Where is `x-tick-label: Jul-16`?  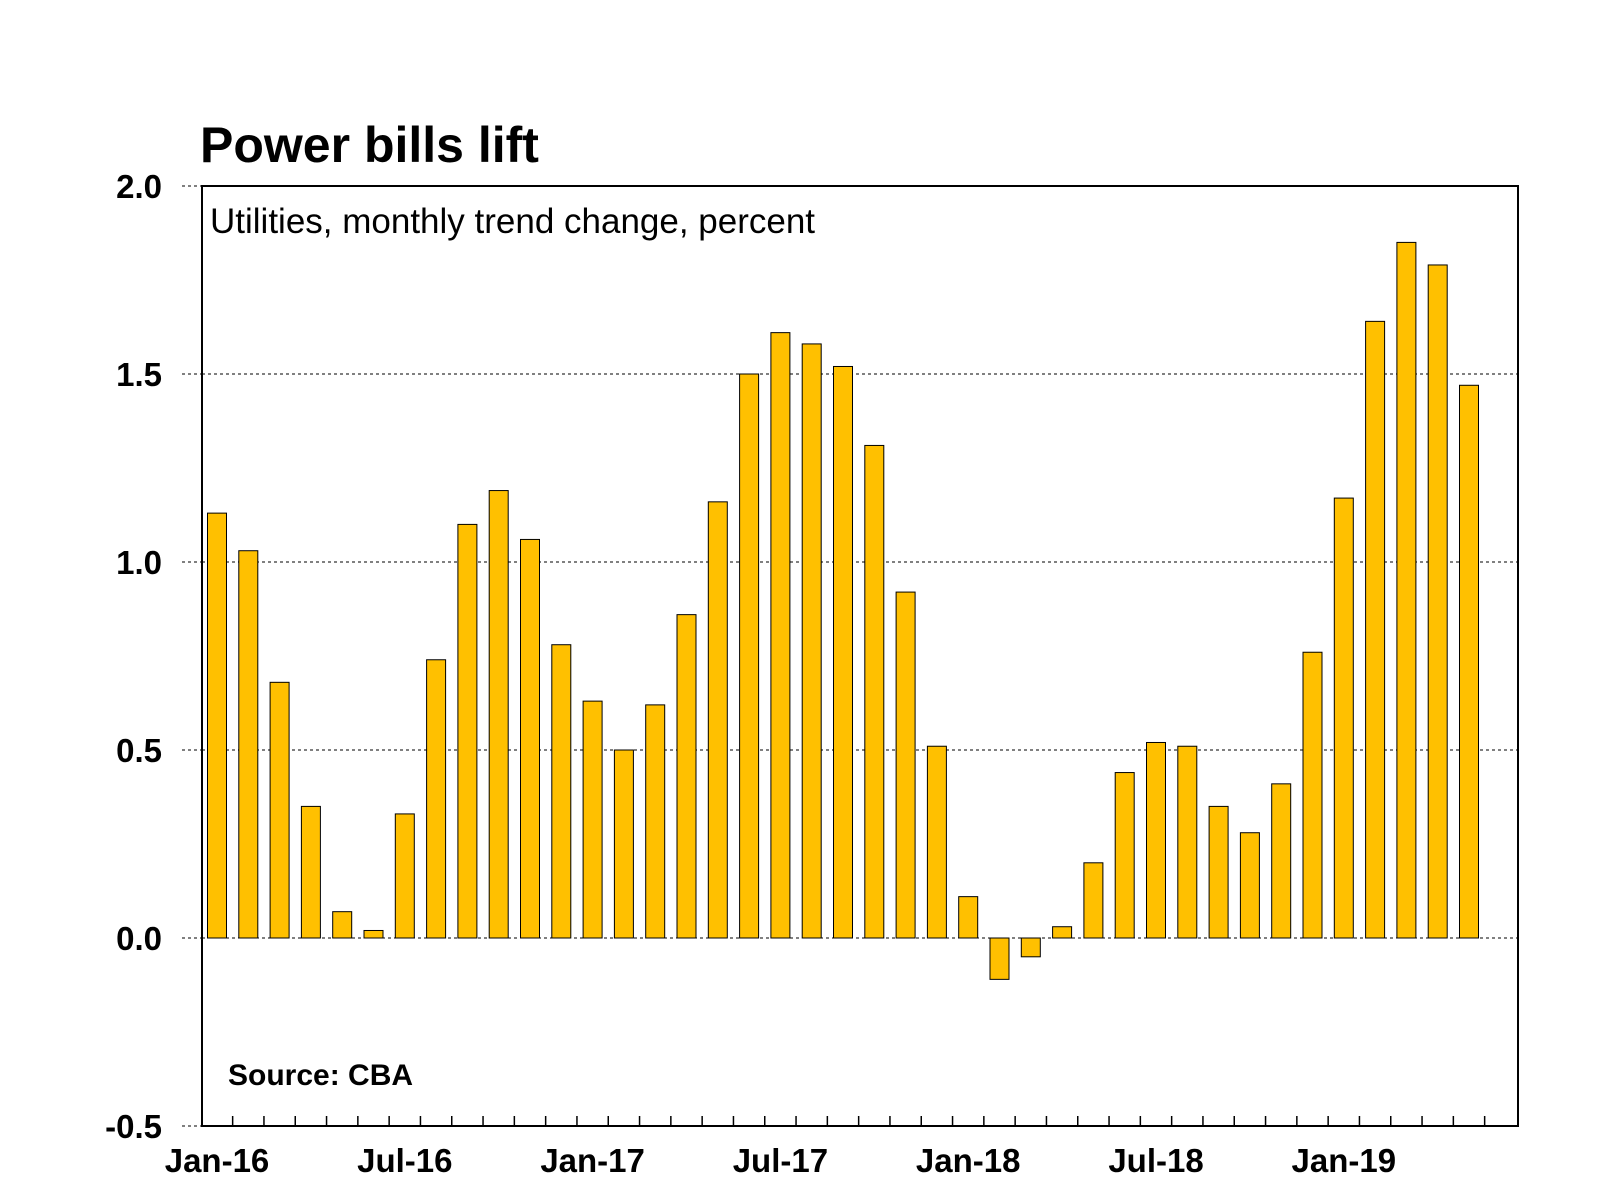 x-tick-label: Jul-16 is located at coordinates (404, 1160).